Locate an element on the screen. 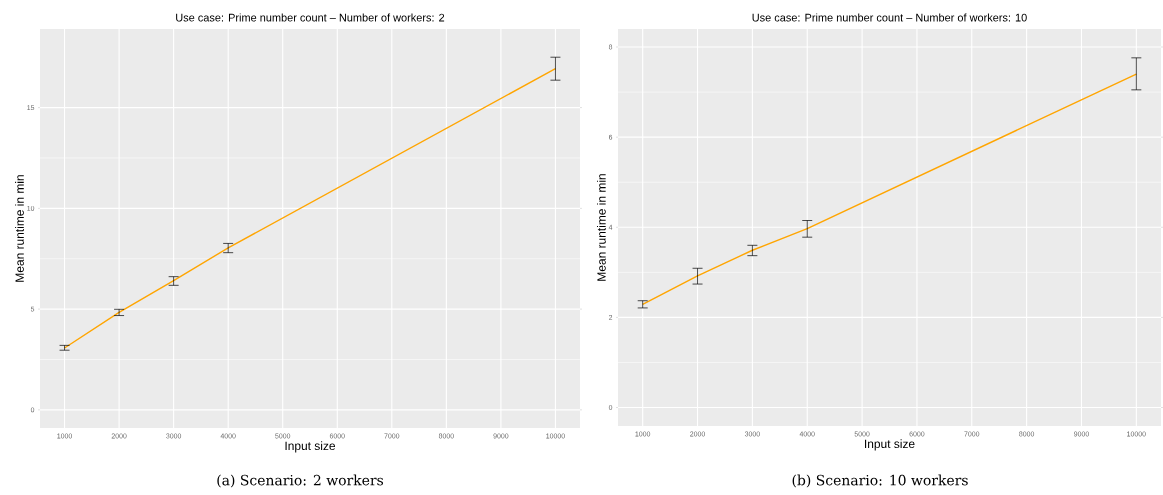 Image resolution: width=1163 pixels, height=495 pixels. chart-title: Use case: Prime number count – Number of workers: 10 is located at coordinates (889, 17).